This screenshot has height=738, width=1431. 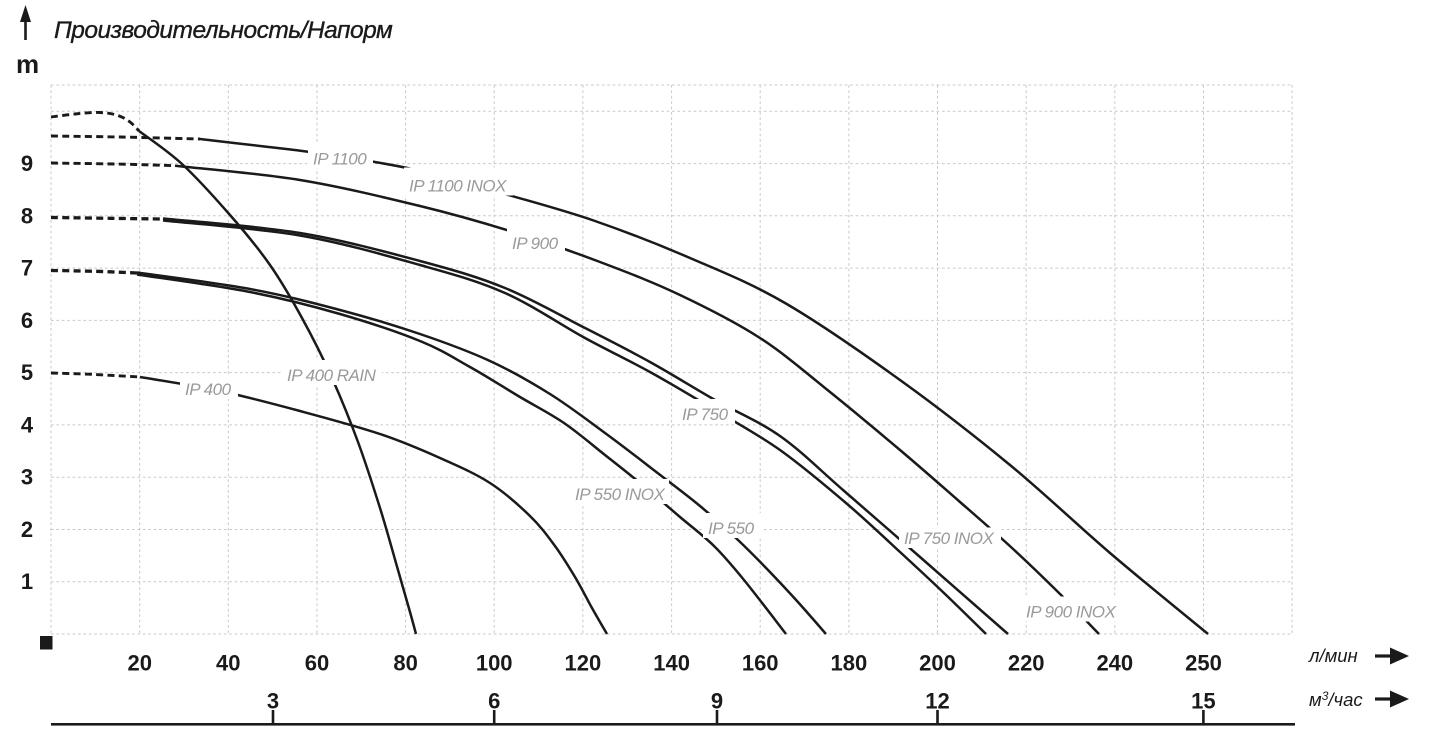 What do you see at coordinates (27, 215) in the screenshot?
I see `svg-text: 8` at bounding box center [27, 215].